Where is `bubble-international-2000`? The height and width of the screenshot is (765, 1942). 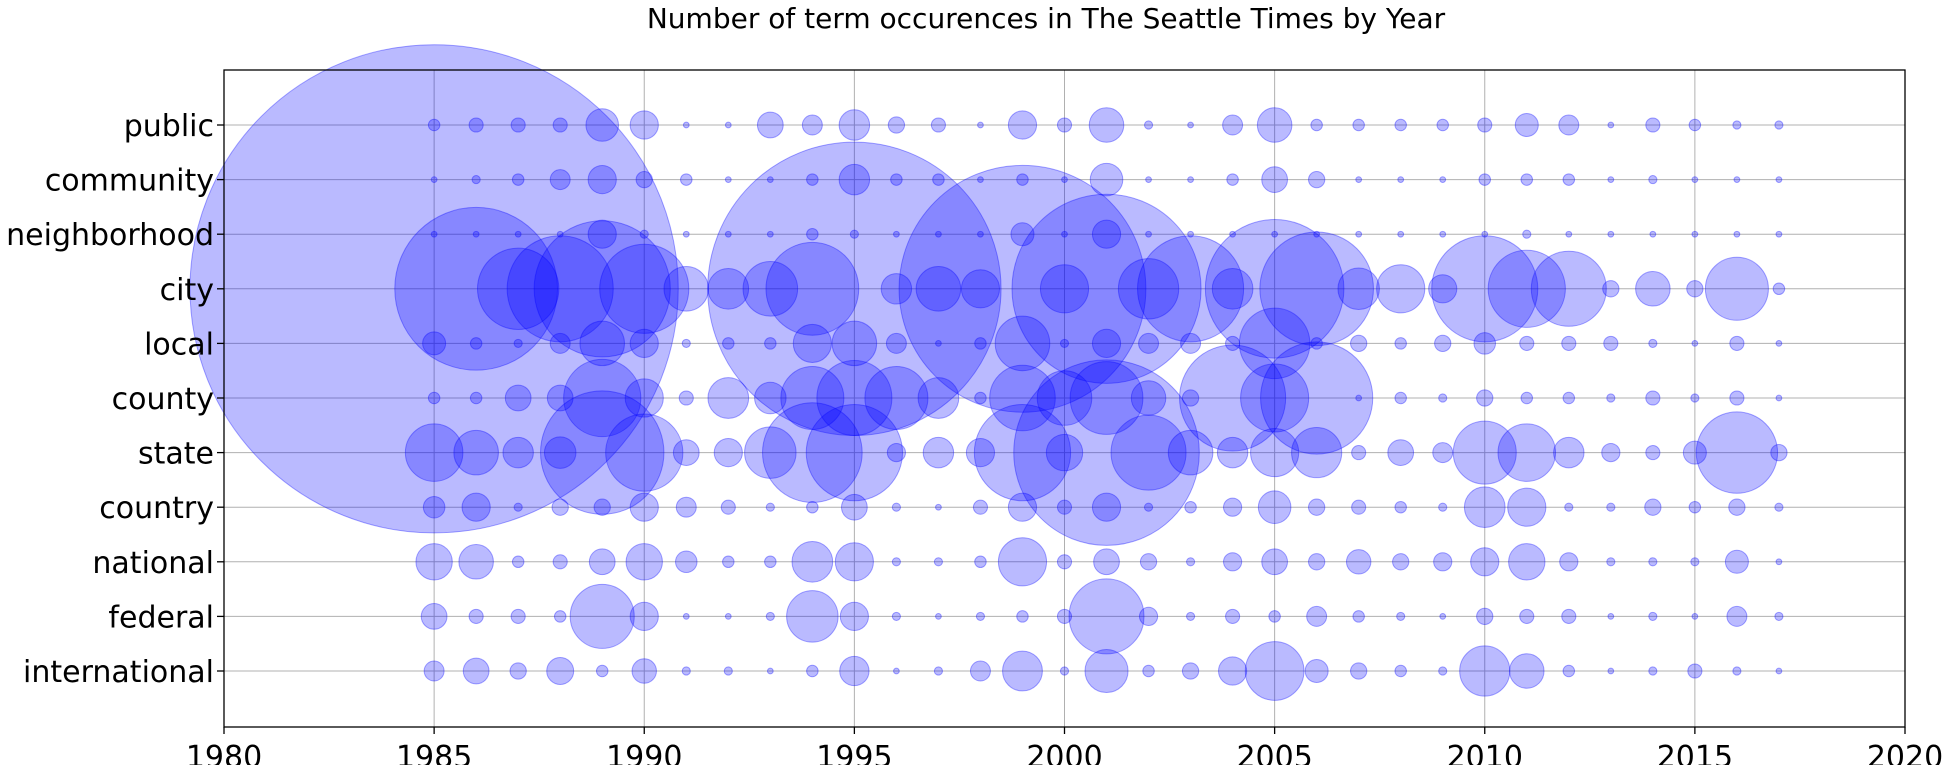 bubble-international-2000 is located at coordinates (1064, 671).